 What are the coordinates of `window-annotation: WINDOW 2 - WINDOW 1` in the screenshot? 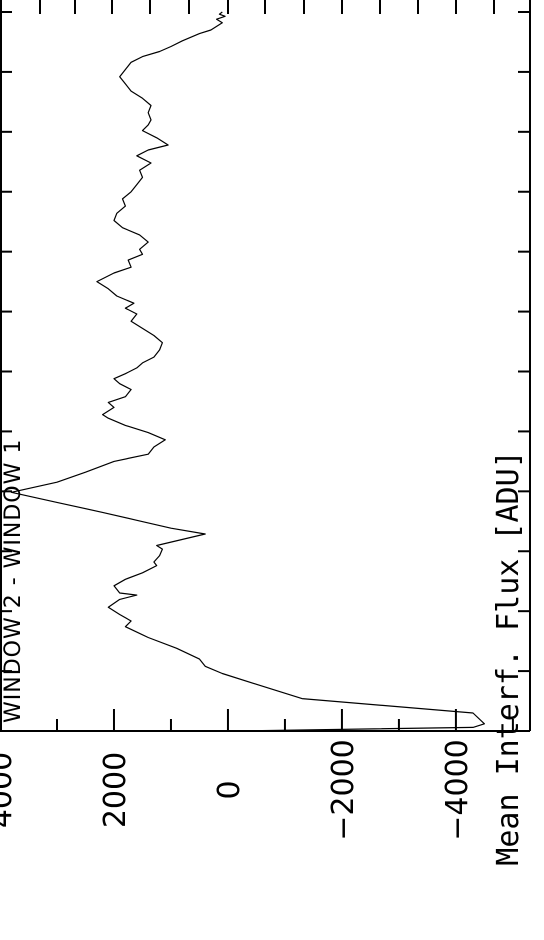 It's located at (13, 581).